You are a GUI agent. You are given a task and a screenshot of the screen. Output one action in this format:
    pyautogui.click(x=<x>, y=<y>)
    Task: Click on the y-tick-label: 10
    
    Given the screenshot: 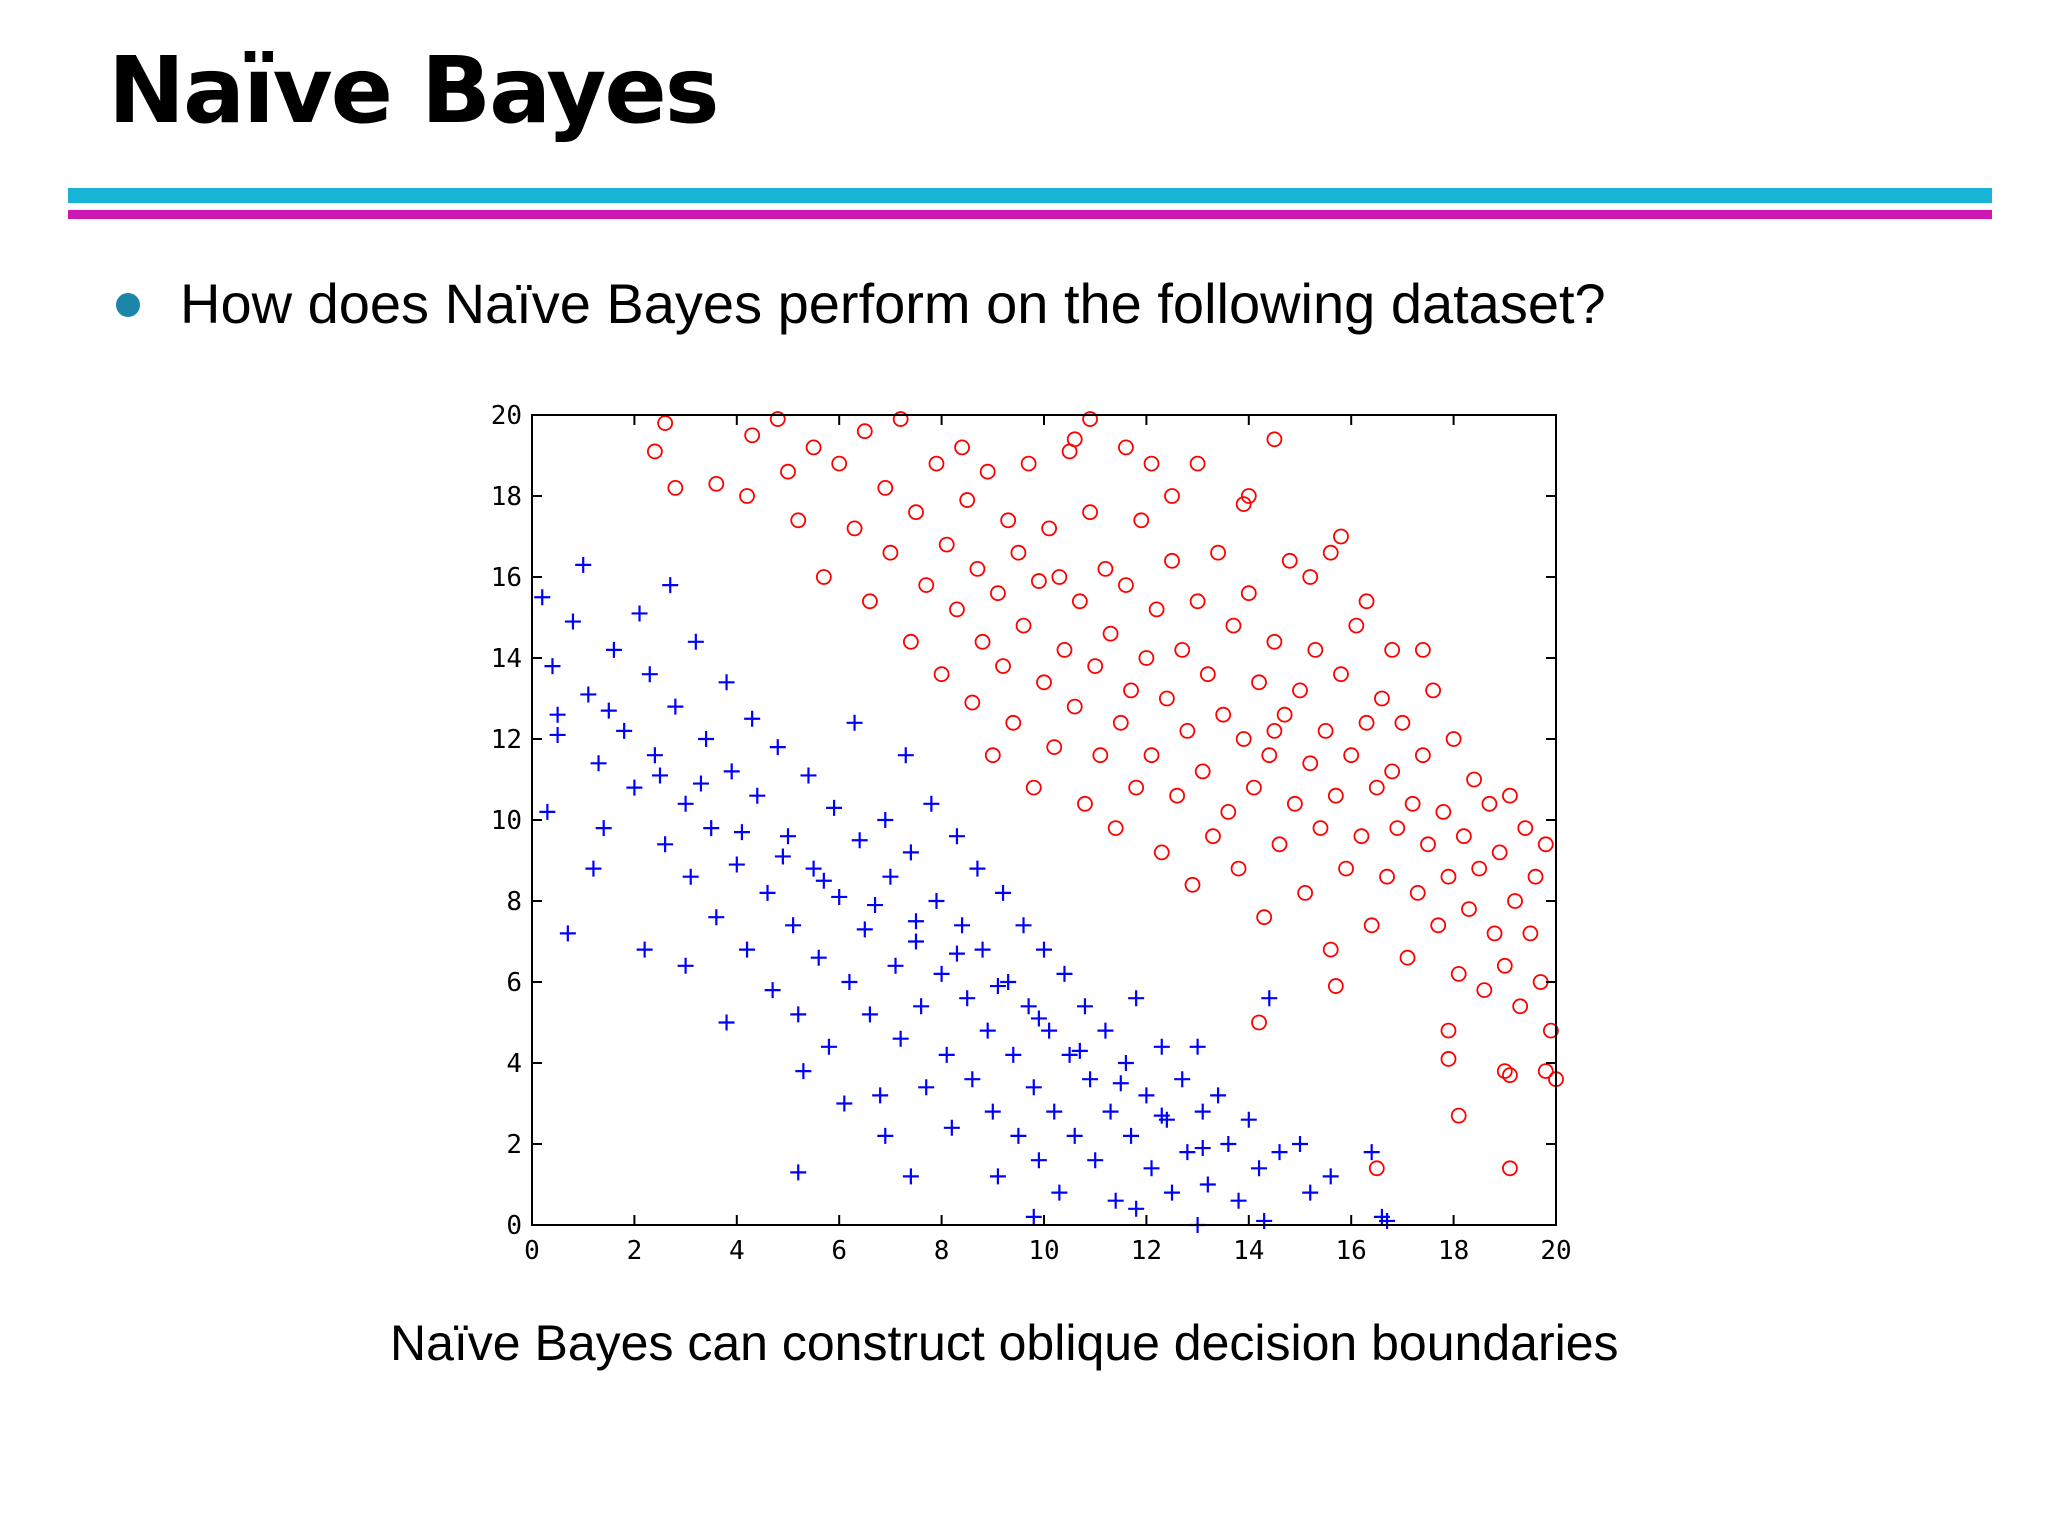 What is the action you would take?
    pyautogui.click(x=506, y=821)
    